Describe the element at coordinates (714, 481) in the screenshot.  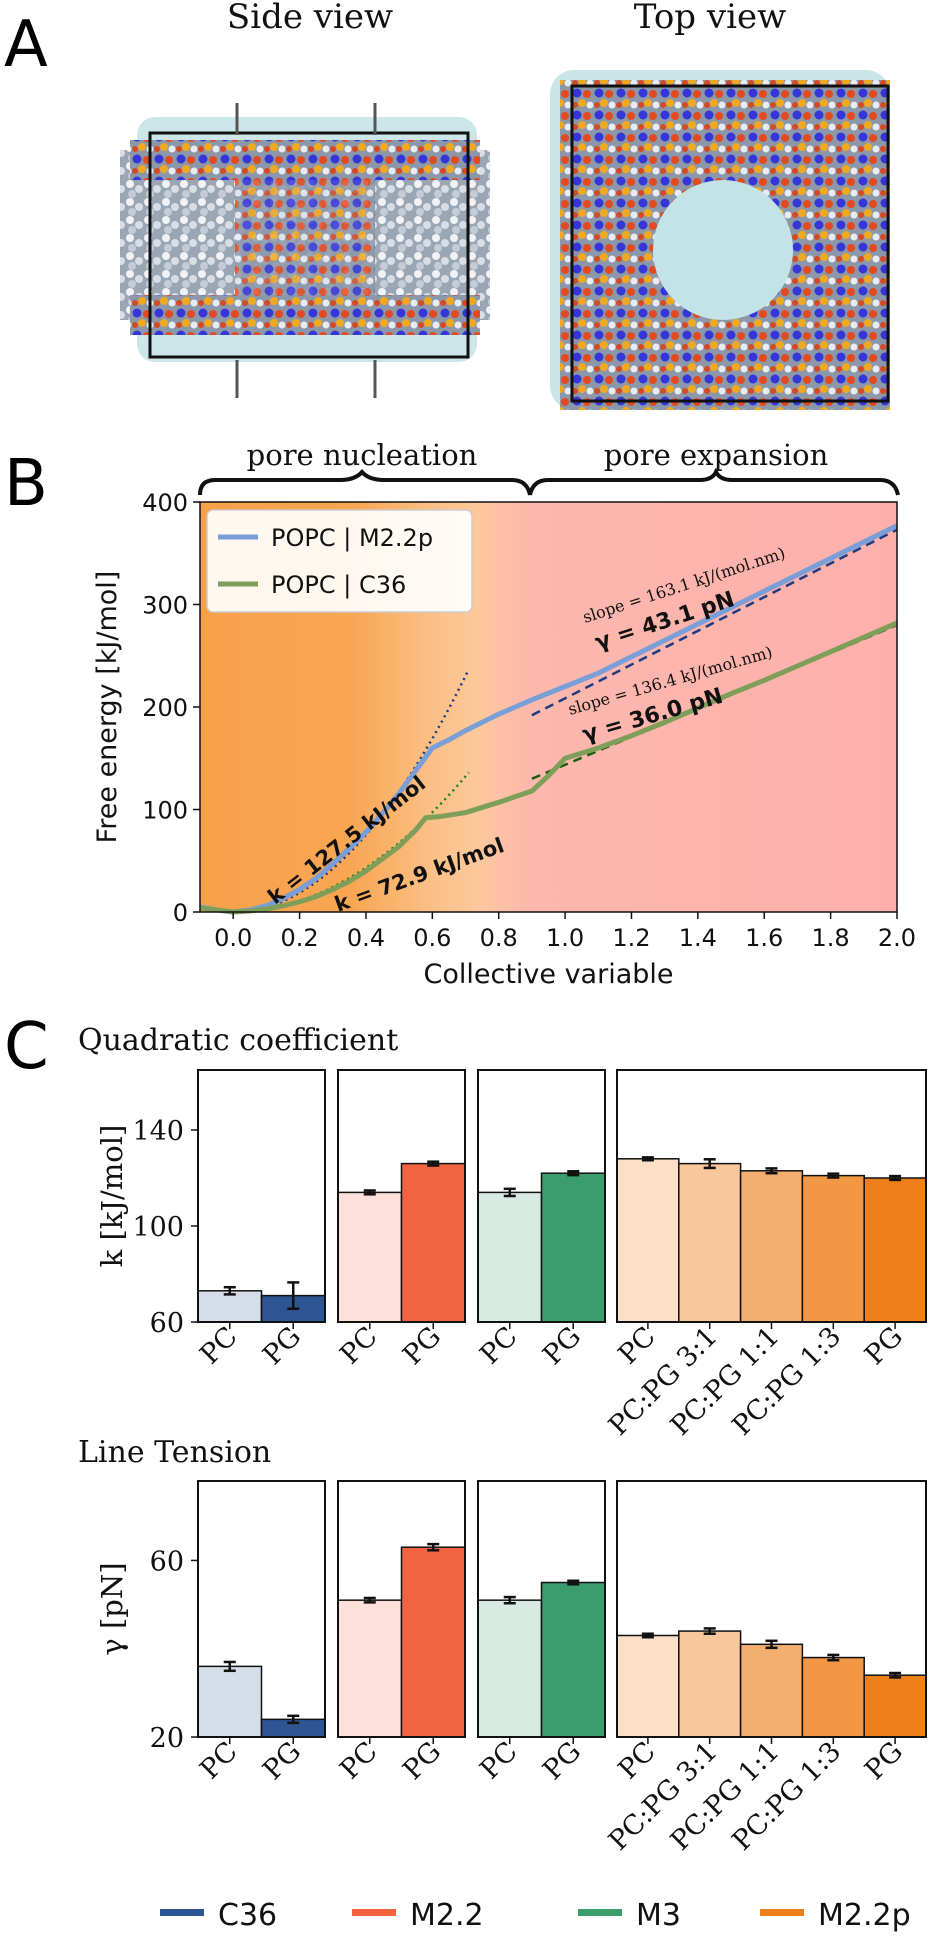
I see `brace-right` at that location.